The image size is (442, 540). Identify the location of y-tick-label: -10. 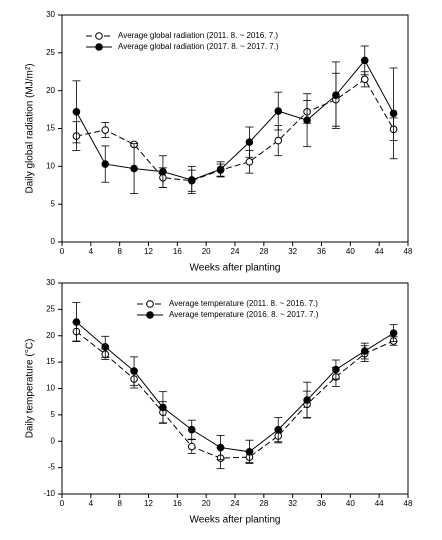
(49, 493).